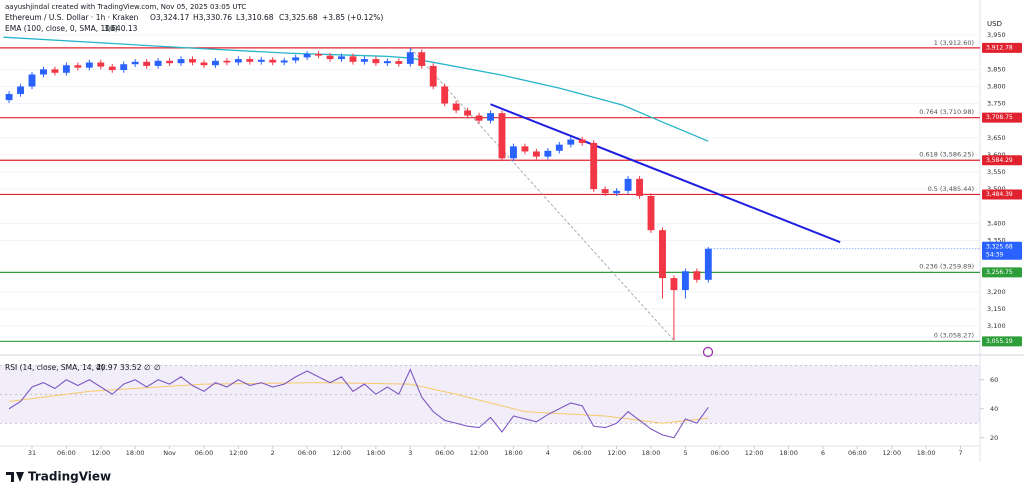 Image resolution: width=1024 pixels, height=493 pixels. What do you see at coordinates (994, 409) in the screenshot?
I see `y-tick-label: 40` at bounding box center [994, 409].